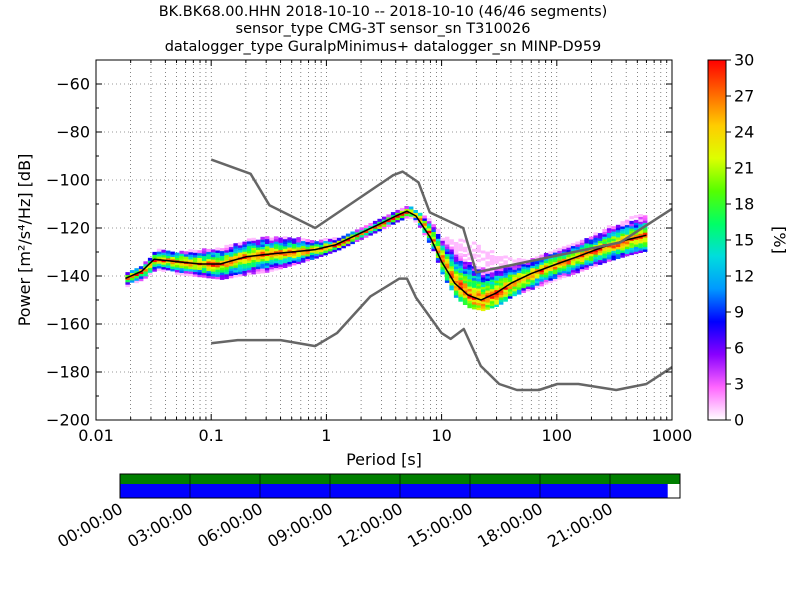 The width and height of the screenshot is (800, 600). I want to click on x-tick-label: 100, so click(557, 435).